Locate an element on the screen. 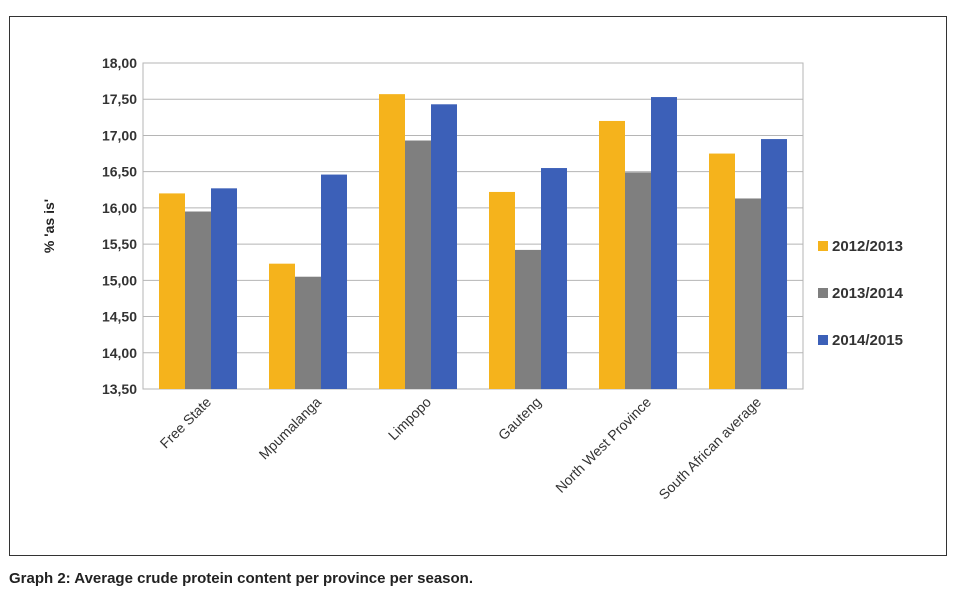 This screenshot has width=960, height=600. y-tick-label: 16,00 is located at coordinates (119, 208).